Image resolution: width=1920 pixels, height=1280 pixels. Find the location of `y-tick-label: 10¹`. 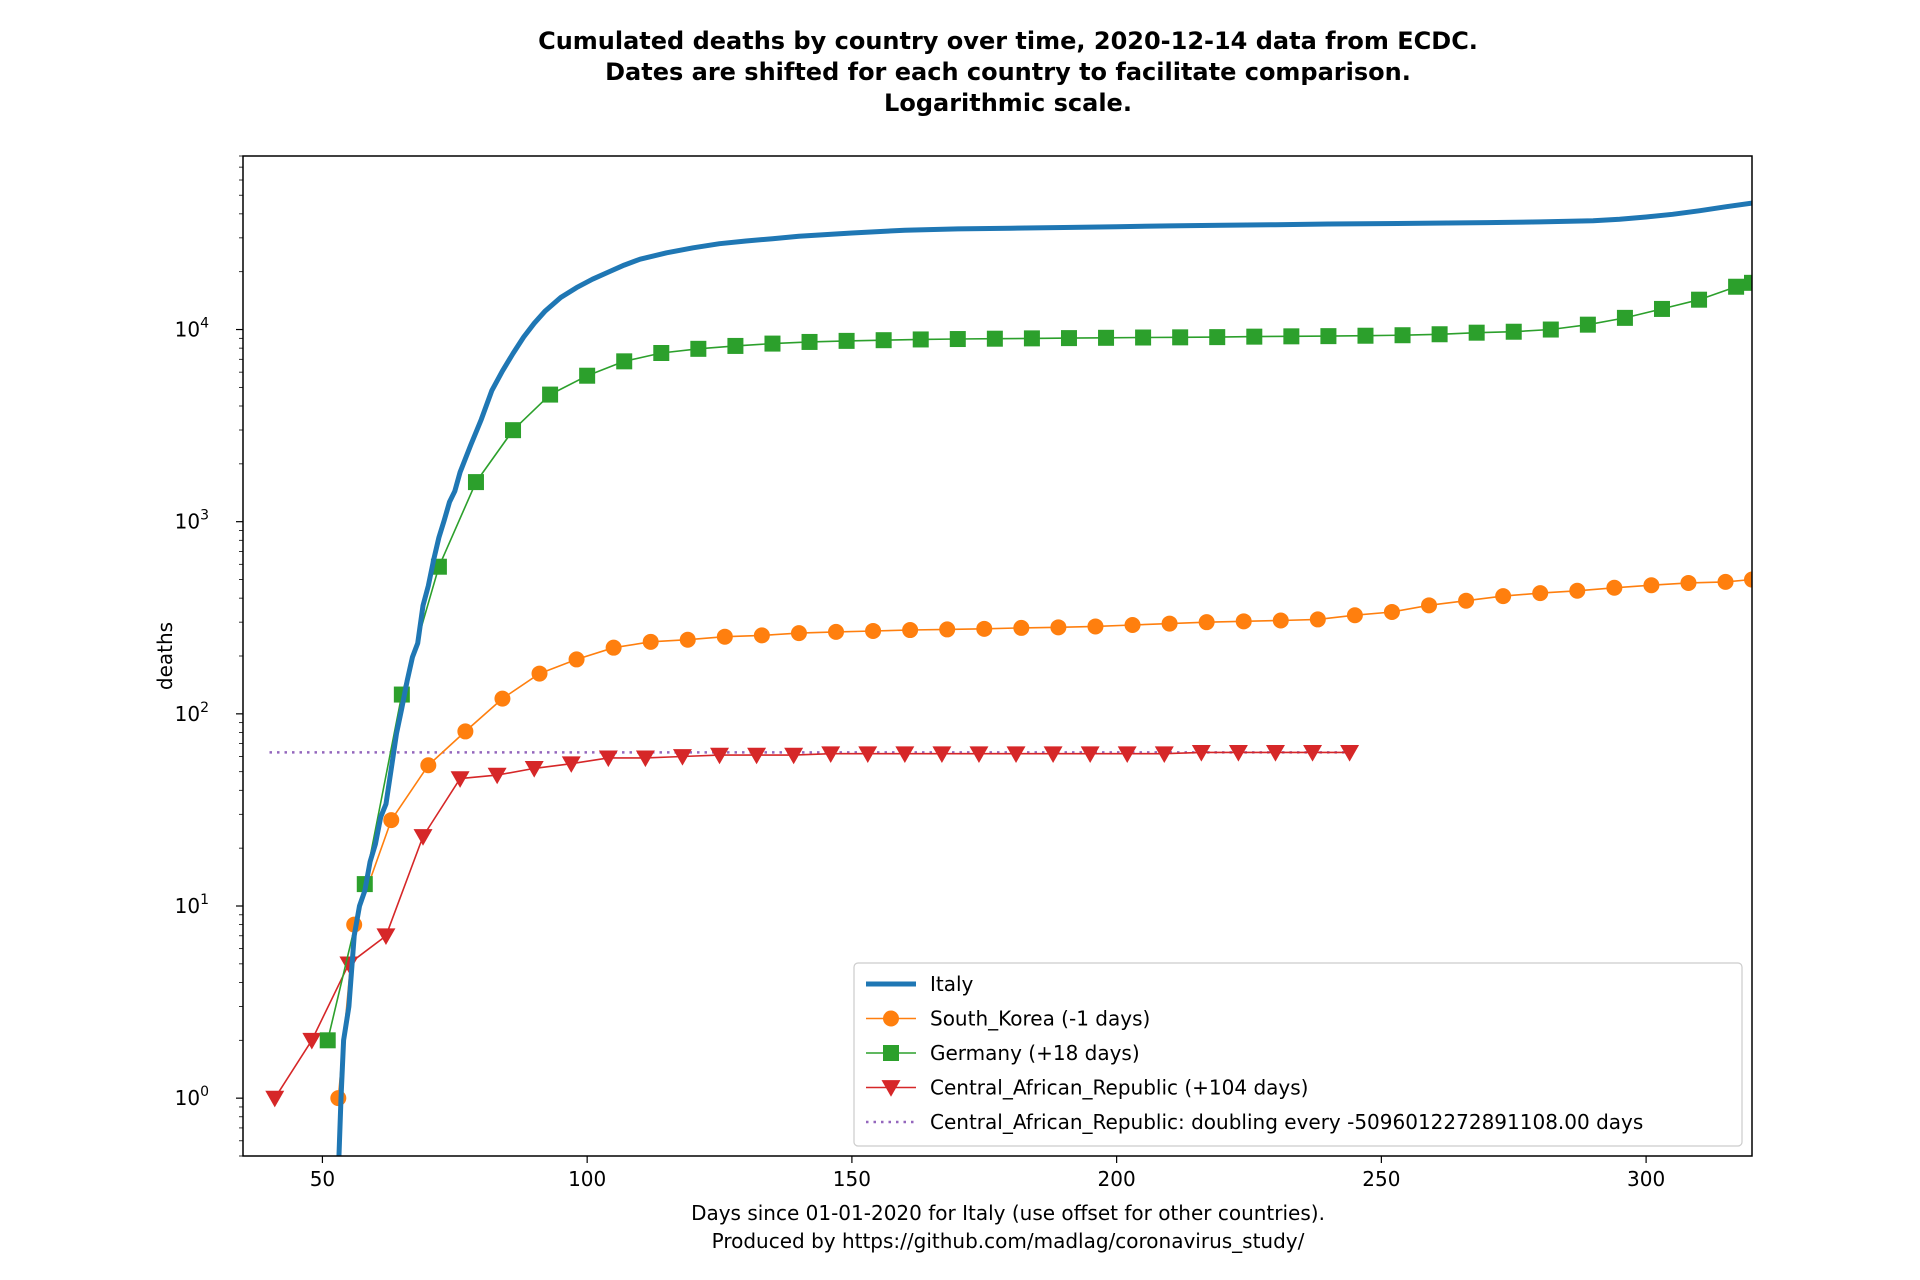

y-tick-label: 10¹ is located at coordinates (192, 905).